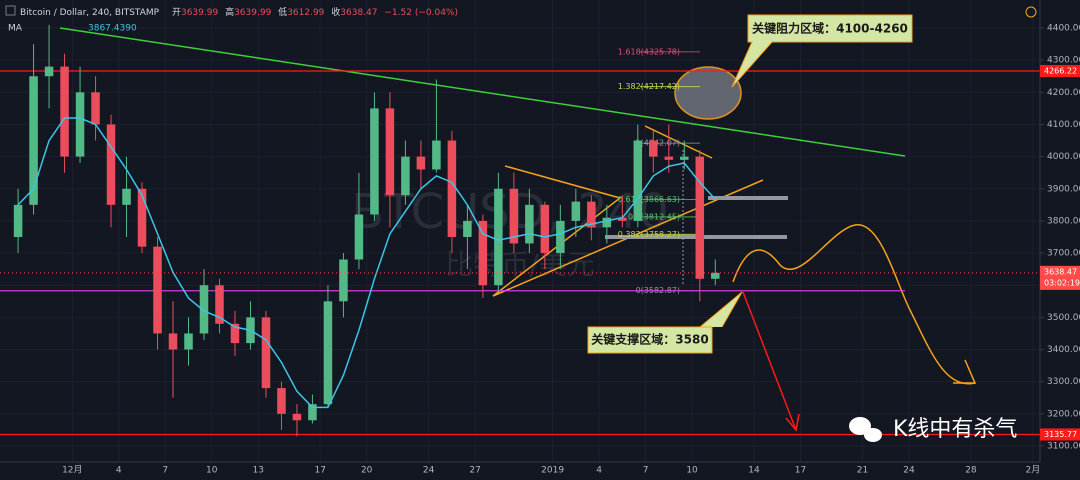 The image size is (1080, 480). Describe the element at coordinates (865, 429) in the screenshot. I see `logo-icon` at that location.